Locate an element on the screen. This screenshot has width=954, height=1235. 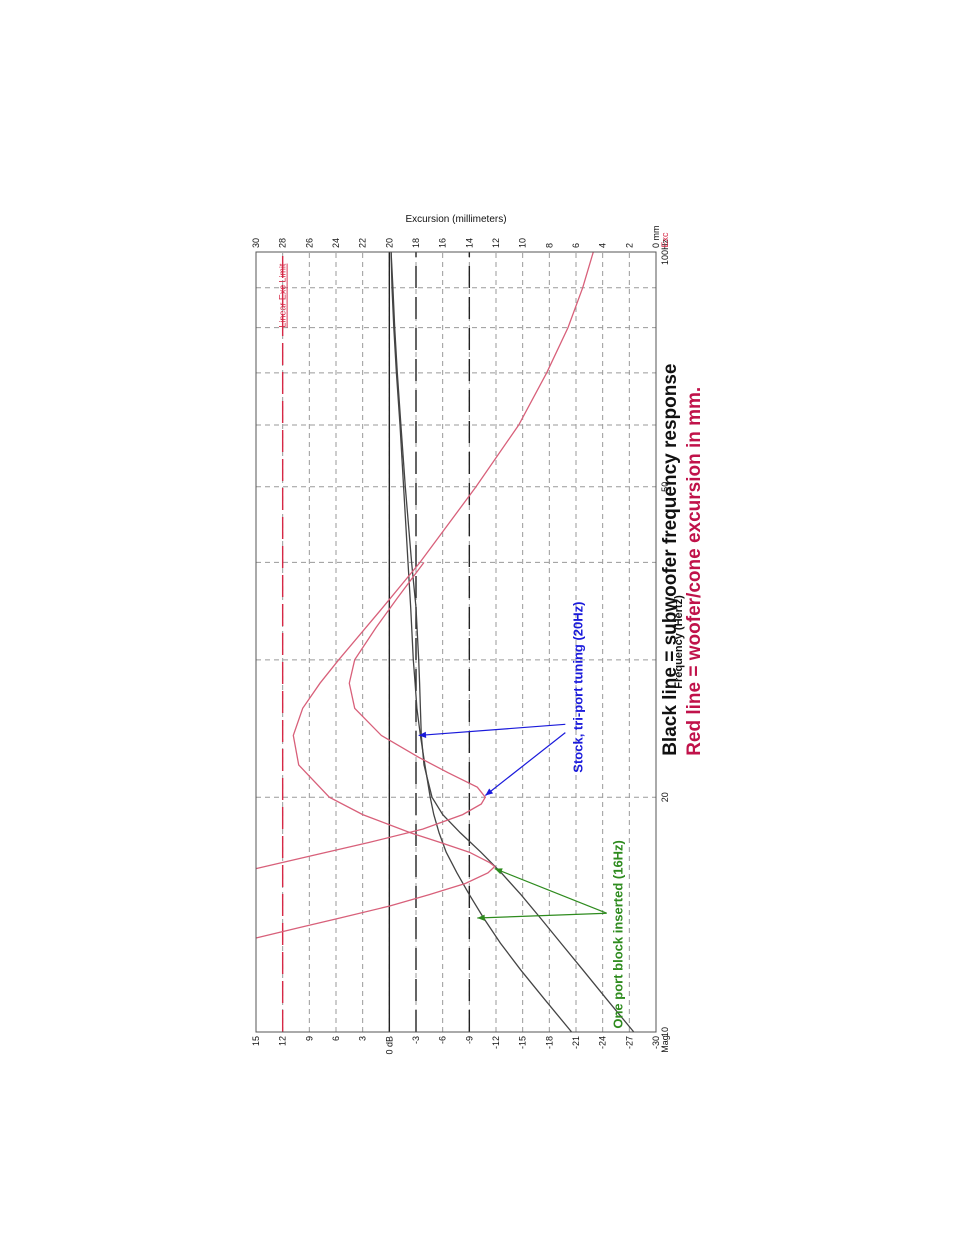
left-tick-label: 3 is located at coordinates (363, 1038).